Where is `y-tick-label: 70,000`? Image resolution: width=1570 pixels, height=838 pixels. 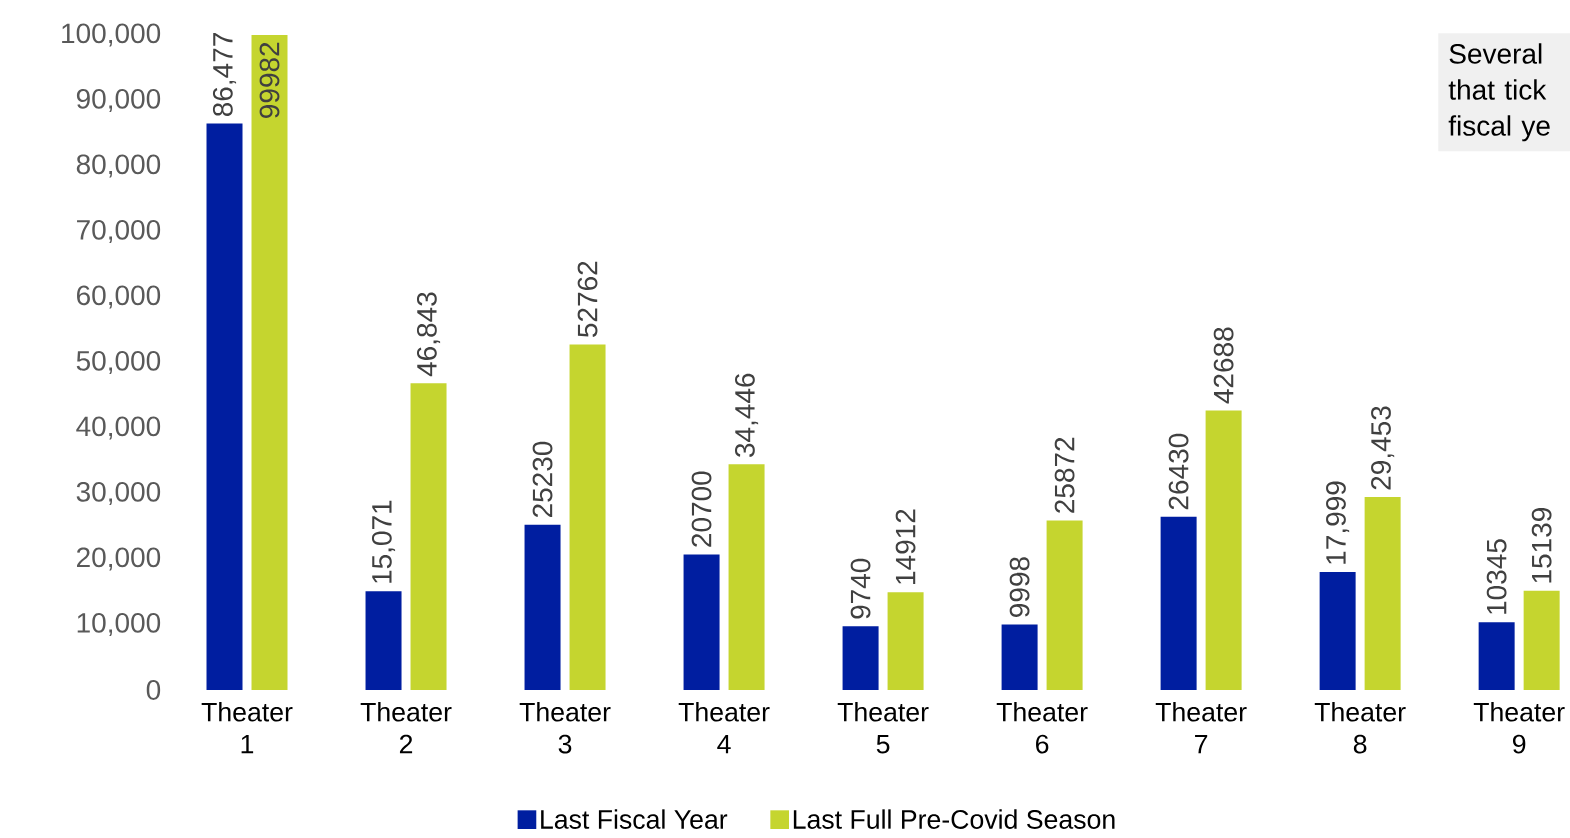 y-tick-label: 70,000 is located at coordinates (119, 231).